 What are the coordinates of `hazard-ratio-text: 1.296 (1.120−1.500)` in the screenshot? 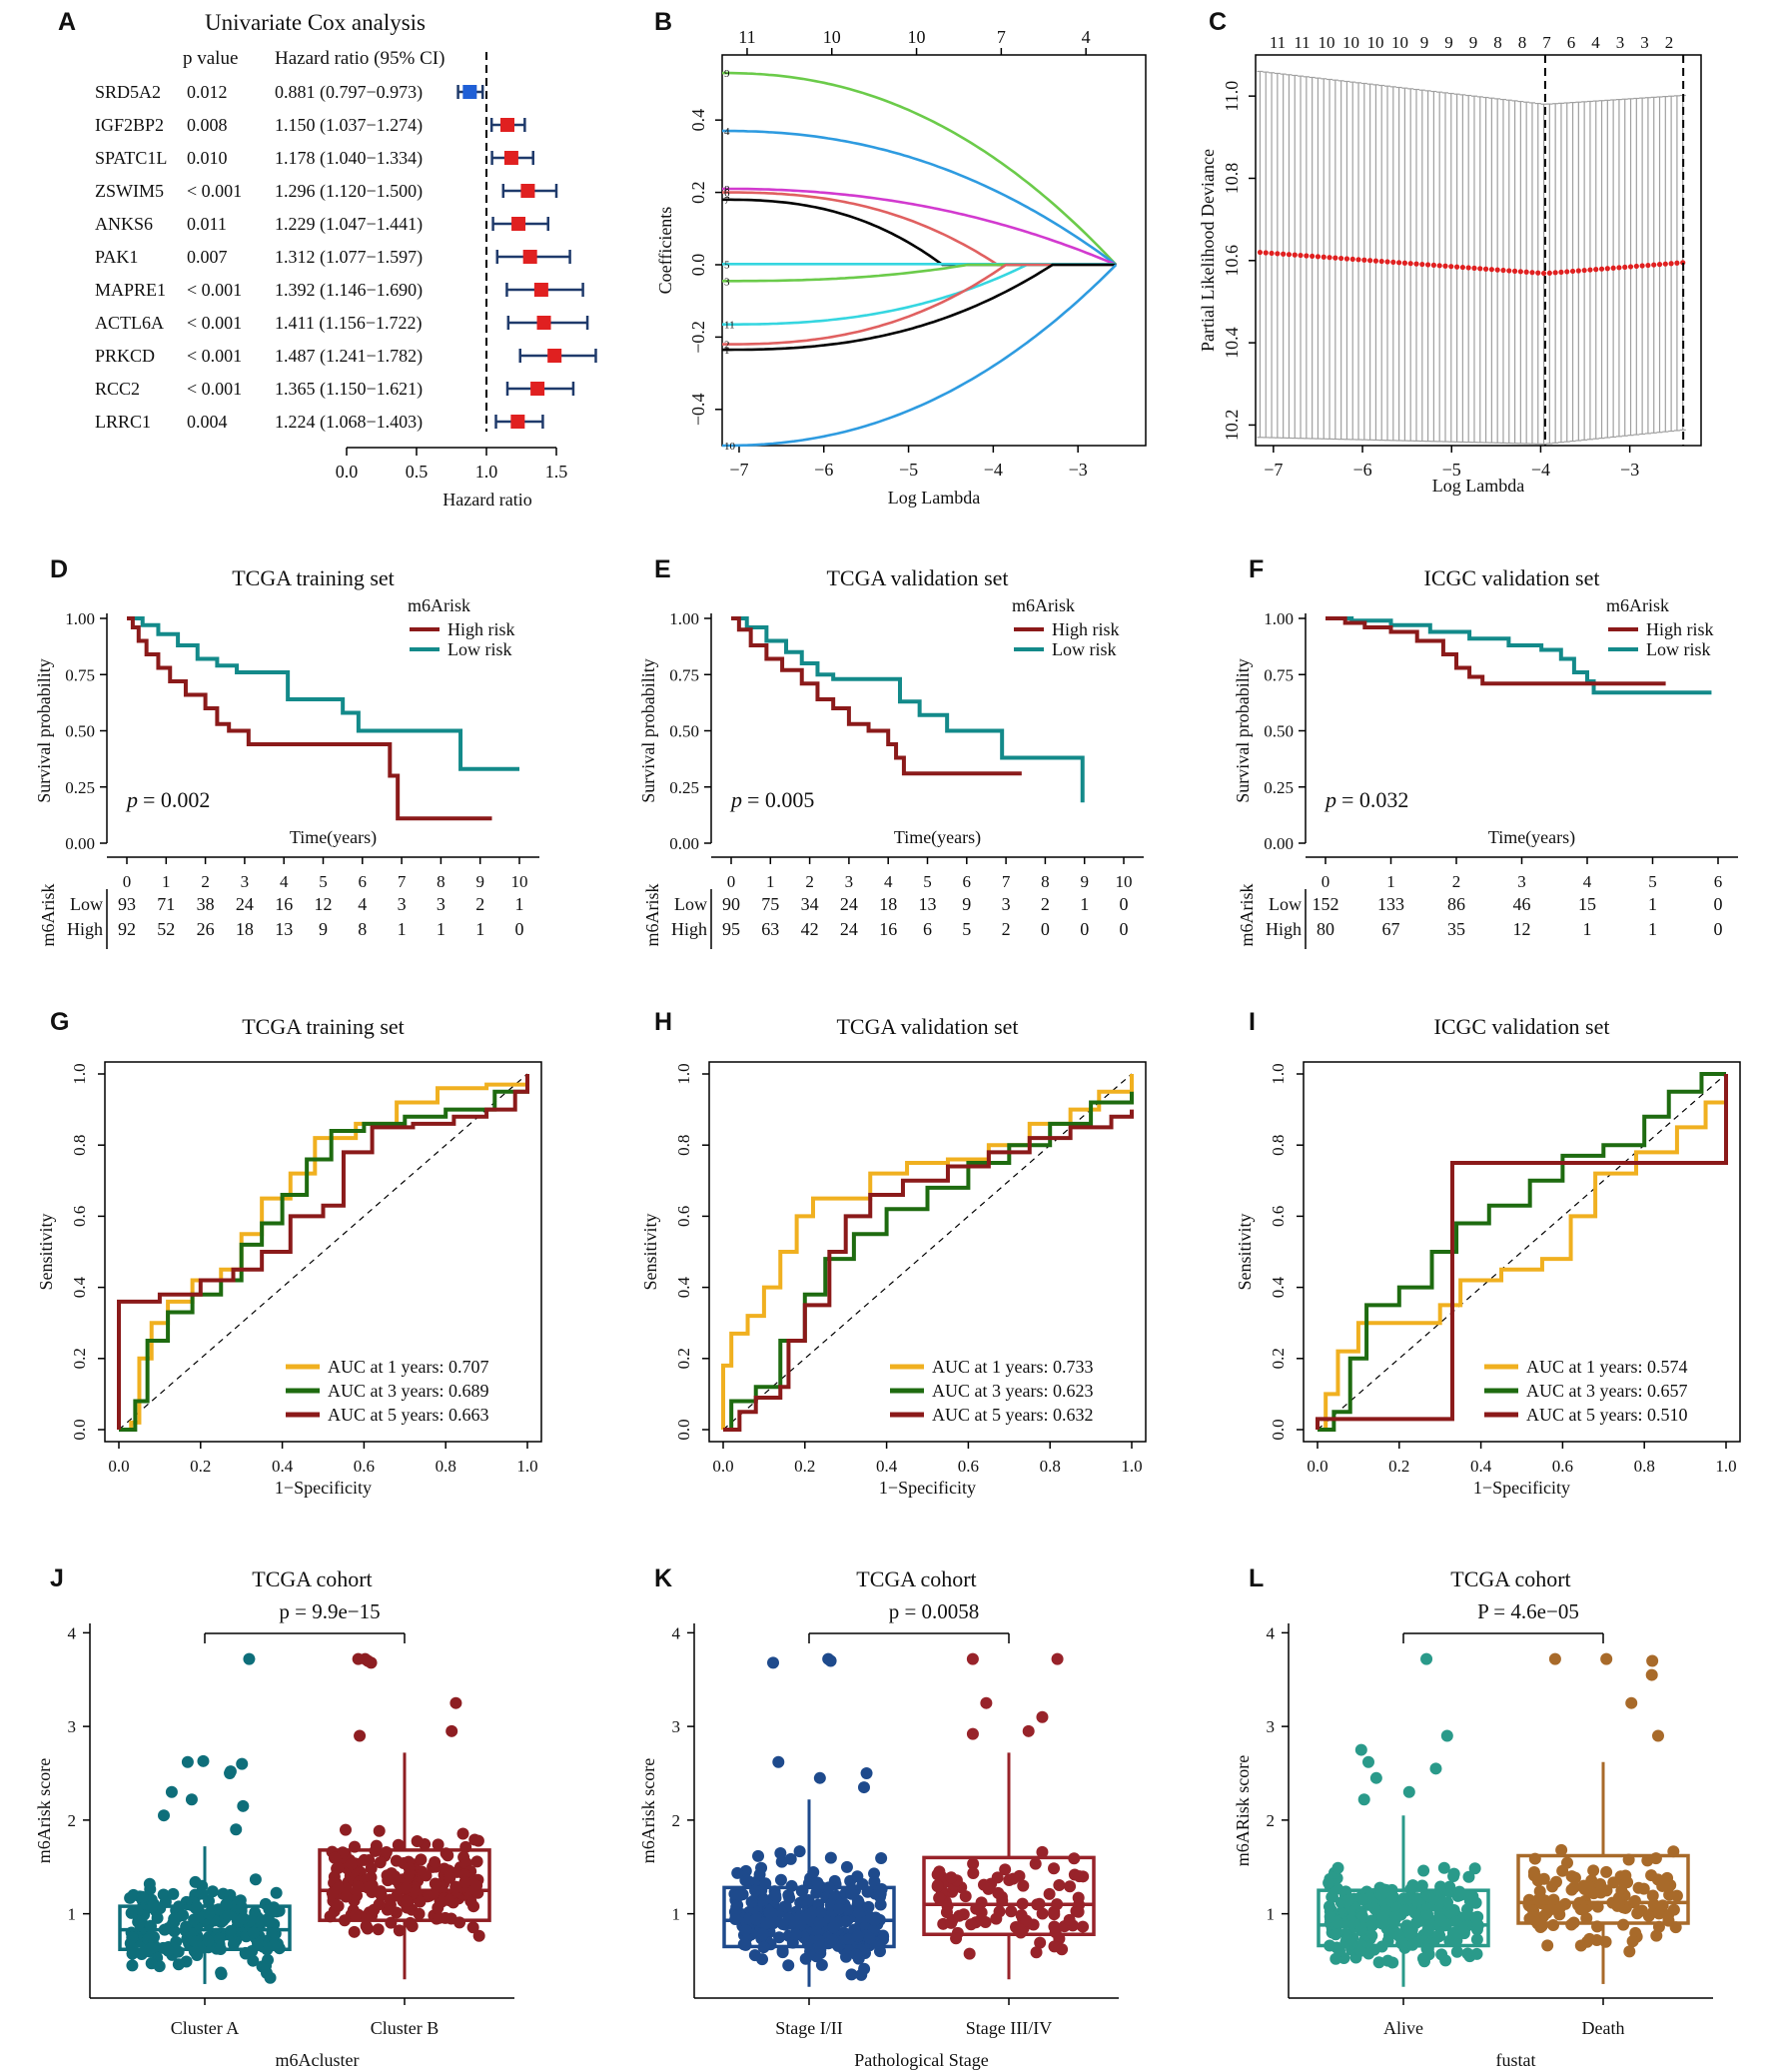 It's located at (349, 191).